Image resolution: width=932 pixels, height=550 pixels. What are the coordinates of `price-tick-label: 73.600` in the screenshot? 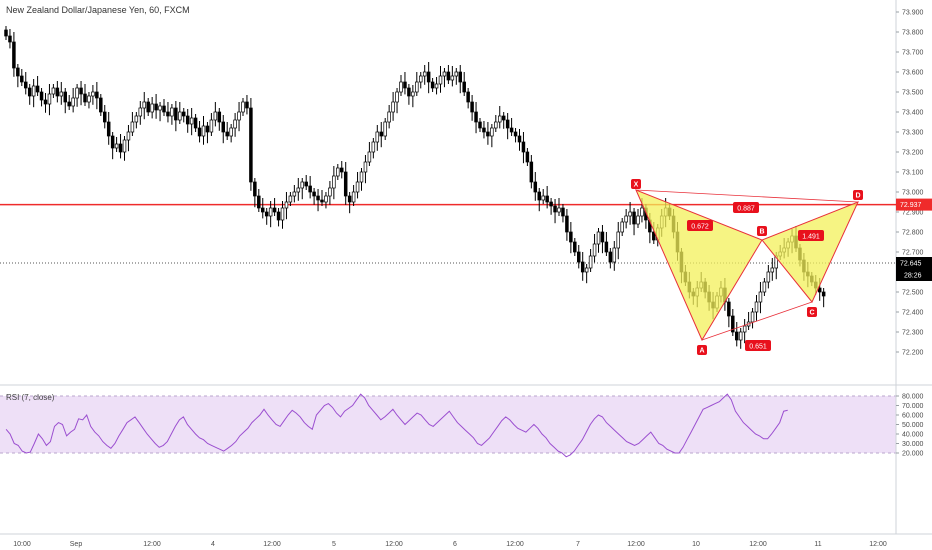 It's located at (913, 73).